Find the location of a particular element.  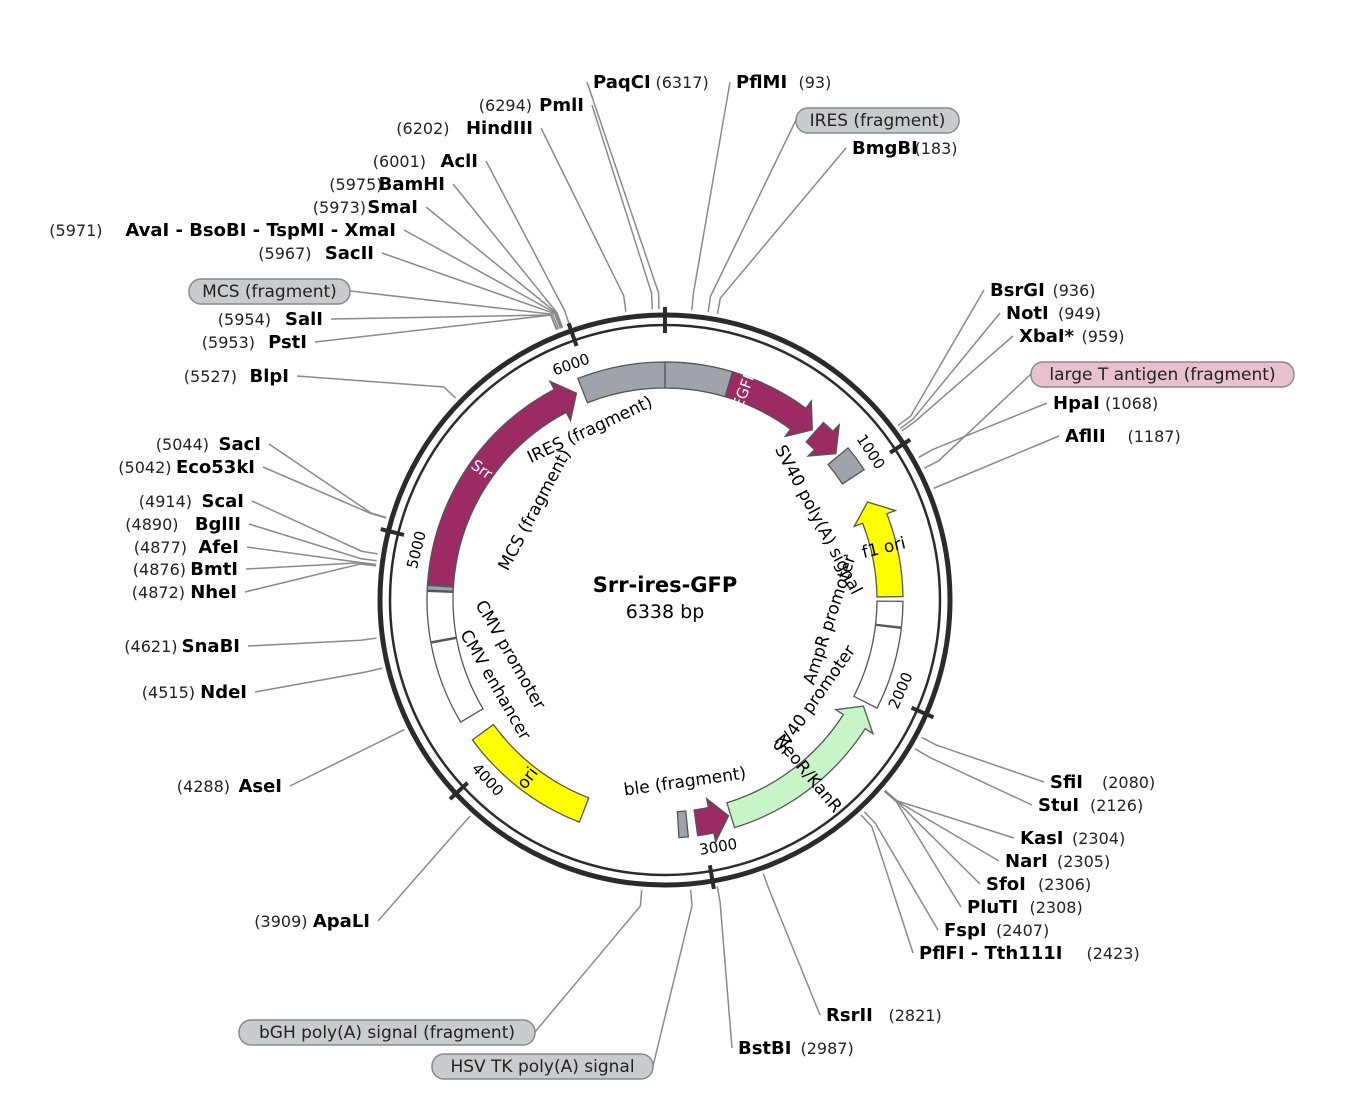

site-name: BmgBI is located at coordinates (885, 148).